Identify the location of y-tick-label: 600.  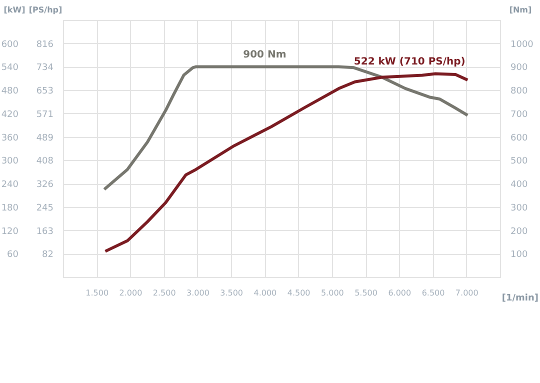
(10, 45).